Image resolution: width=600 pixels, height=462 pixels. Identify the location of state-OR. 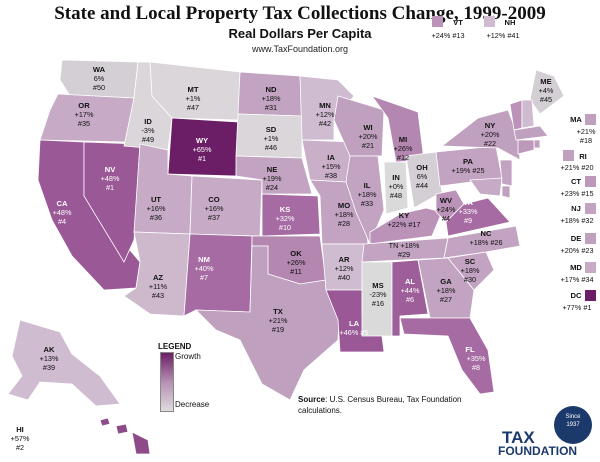
(87, 118).